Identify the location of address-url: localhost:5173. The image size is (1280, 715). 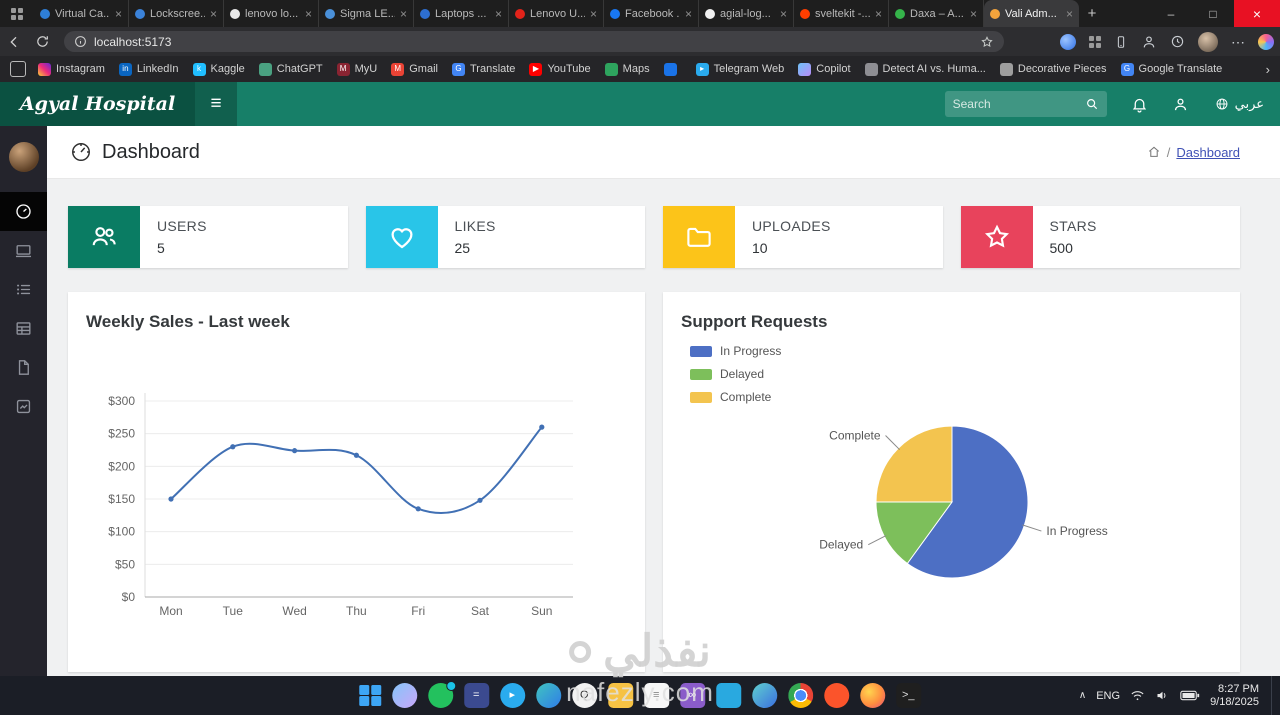
(133, 41).